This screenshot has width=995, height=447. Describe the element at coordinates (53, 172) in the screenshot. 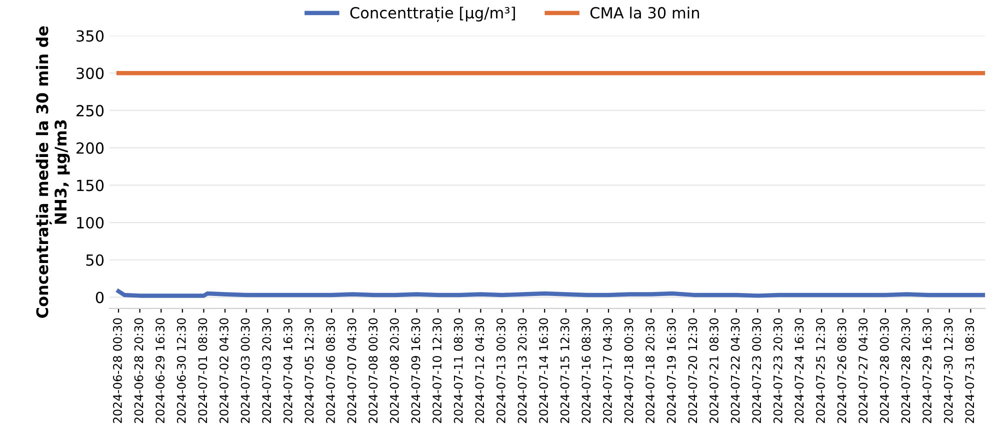

I see `y-axis-title: Concentrația medie la 30 min de NH3, µg/m3` at that location.